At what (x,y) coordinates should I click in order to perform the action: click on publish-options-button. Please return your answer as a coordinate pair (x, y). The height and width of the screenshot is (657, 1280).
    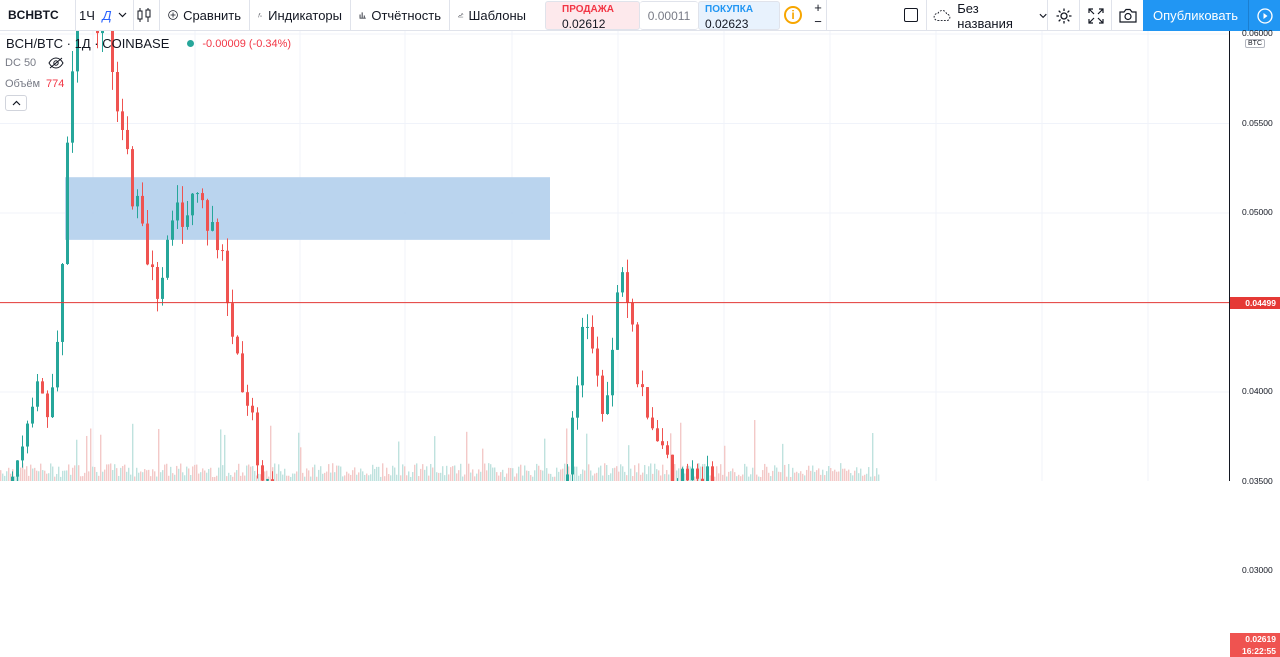
    Looking at the image, I should click on (1264, 15).